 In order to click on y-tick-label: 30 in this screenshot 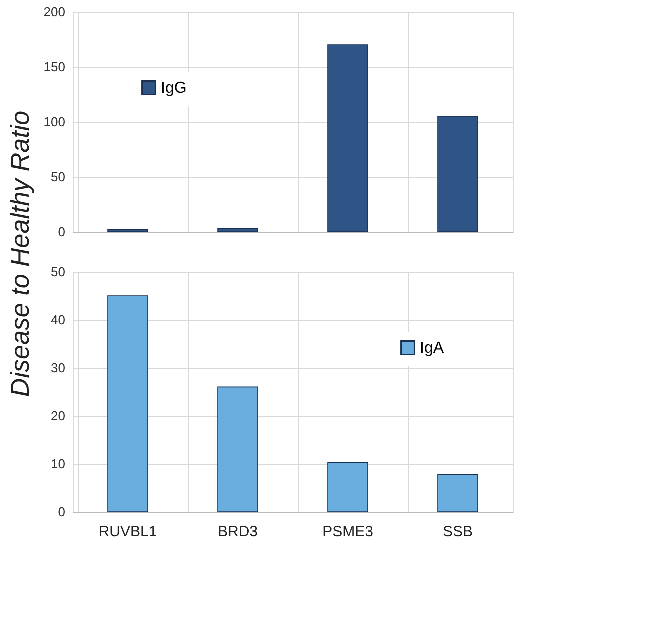, I will do `click(58, 368)`.